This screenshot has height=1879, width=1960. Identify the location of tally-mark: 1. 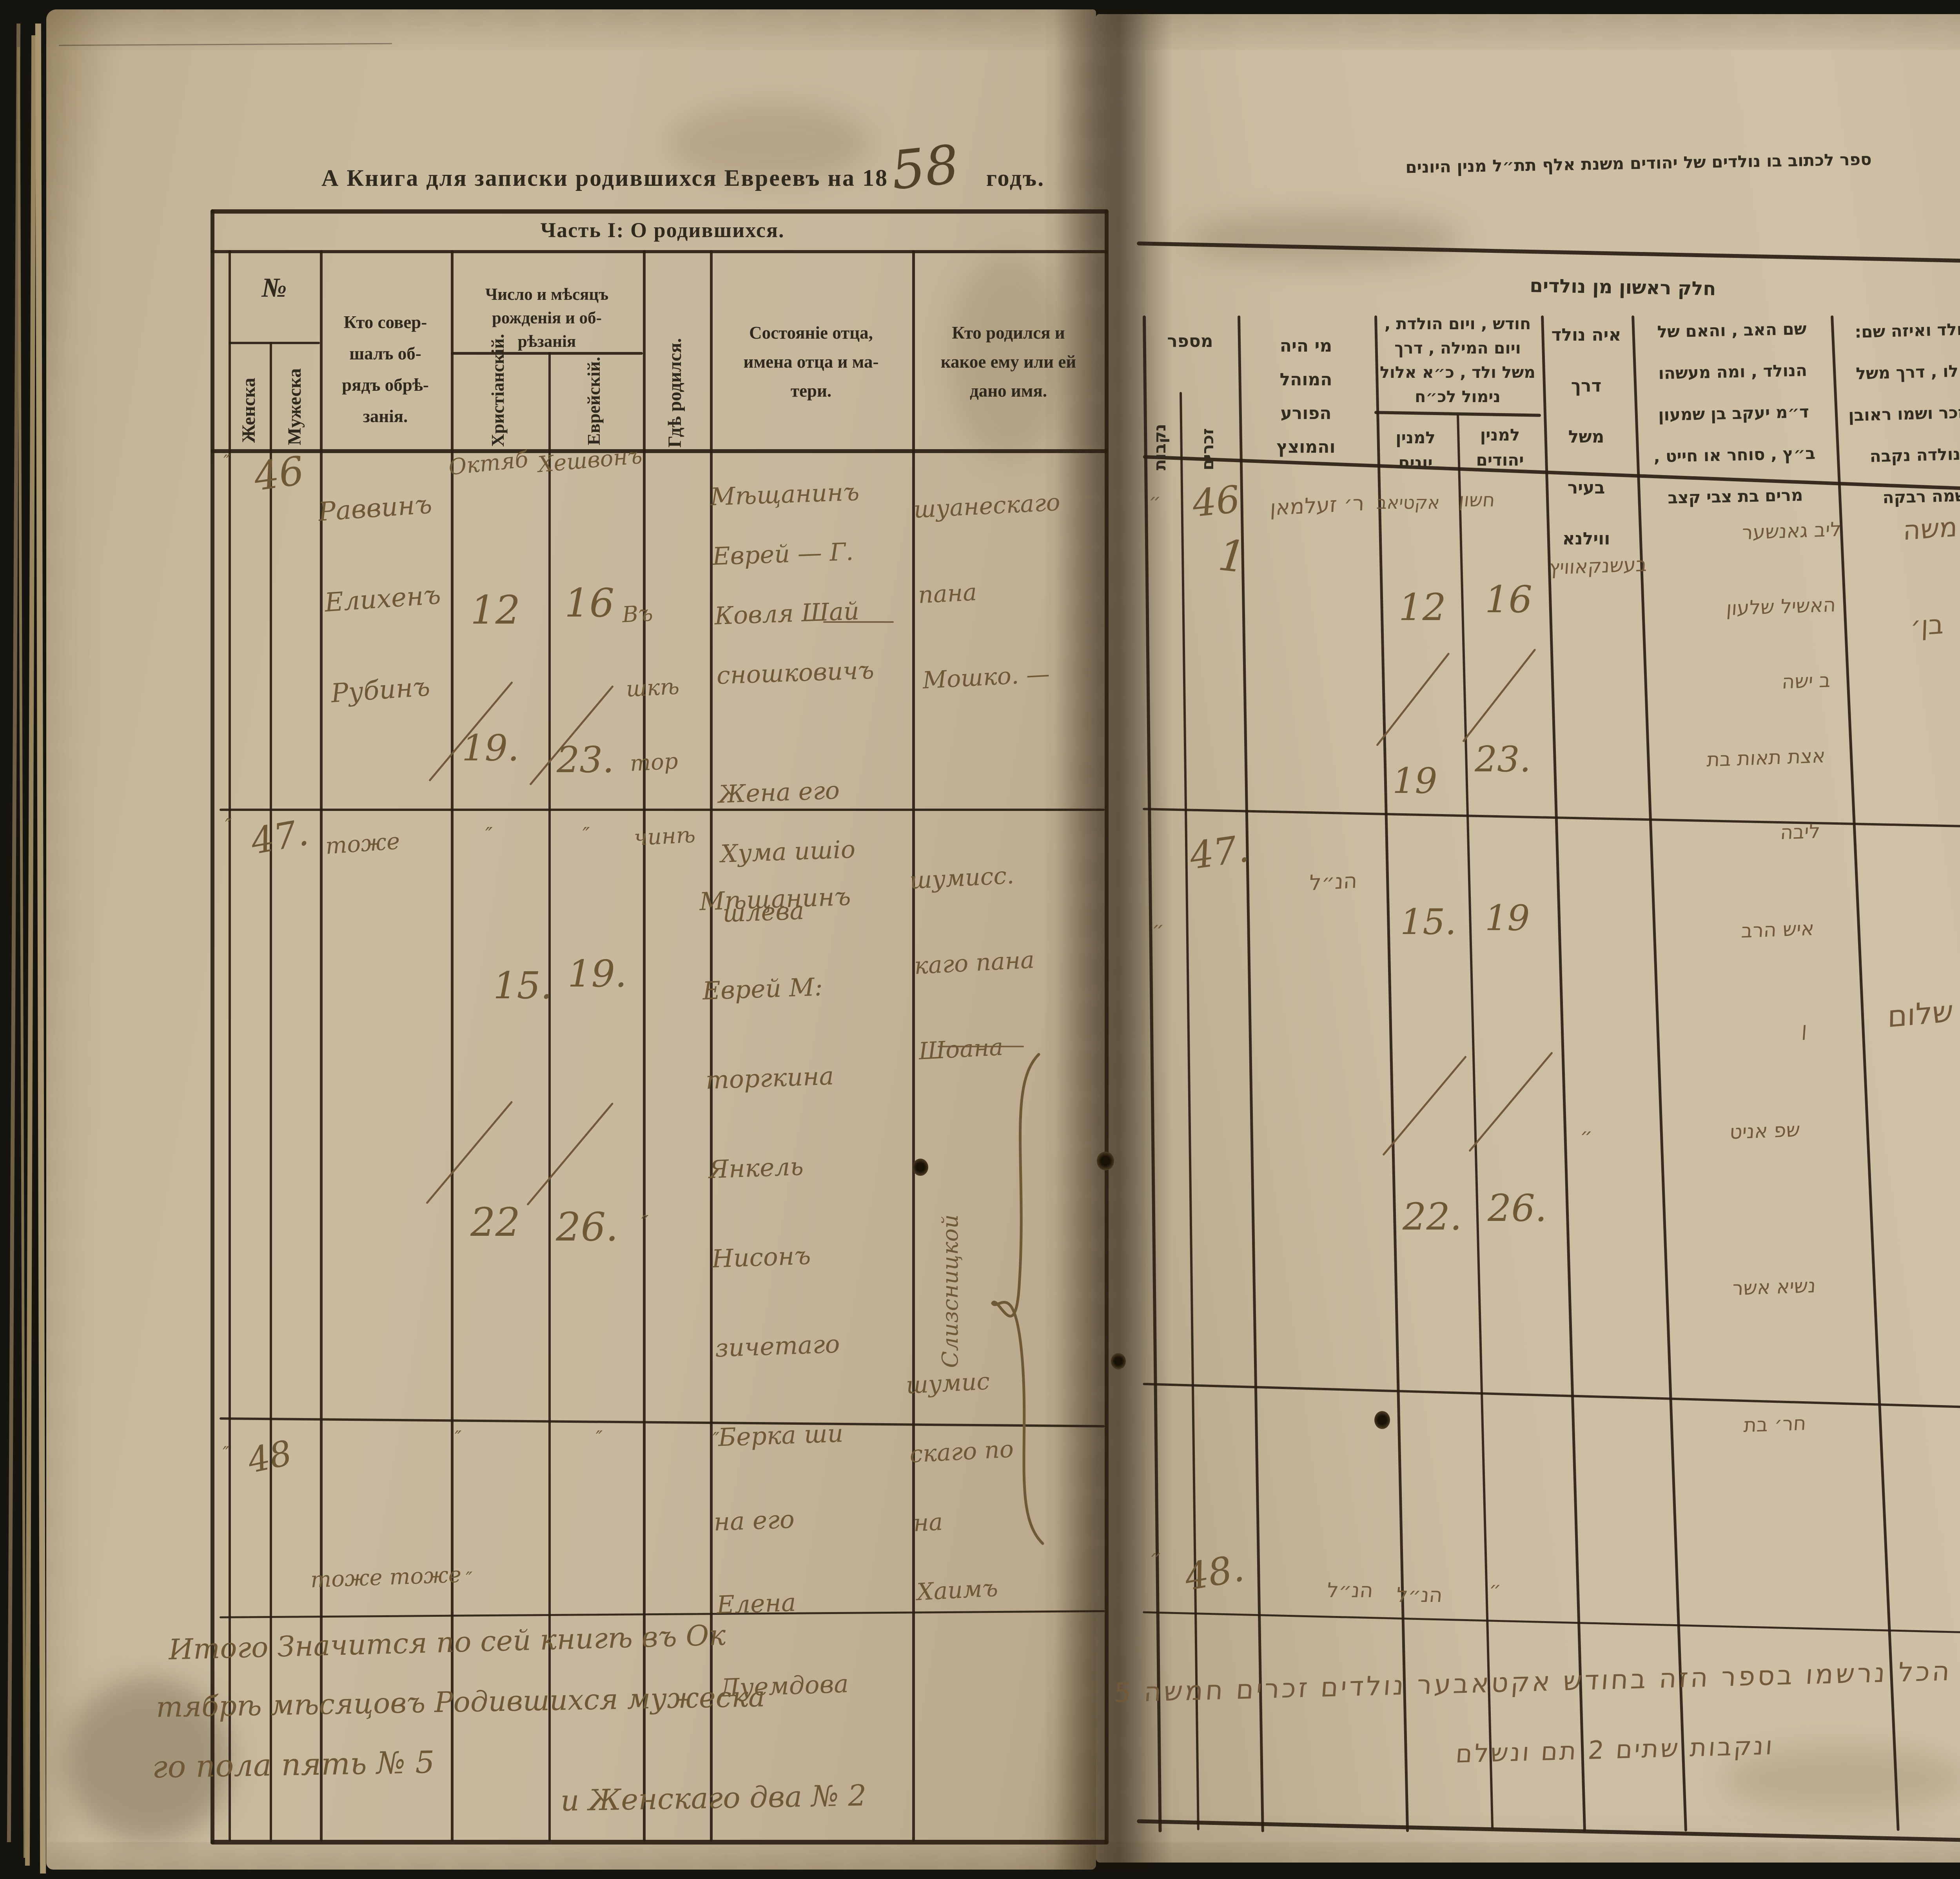
(1232, 557).